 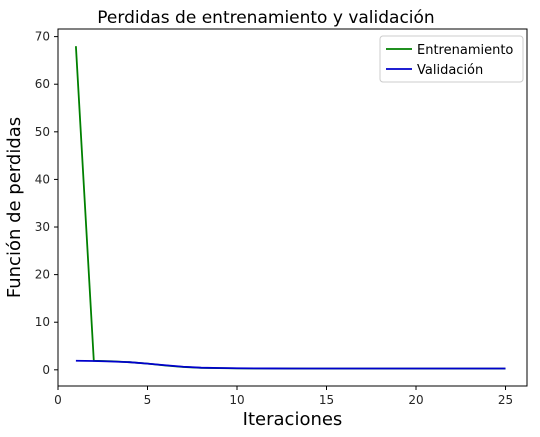 What do you see at coordinates (415, 400) in the screenshot?
I see `x-tick-label: 20` at bounding box center [415, 400].